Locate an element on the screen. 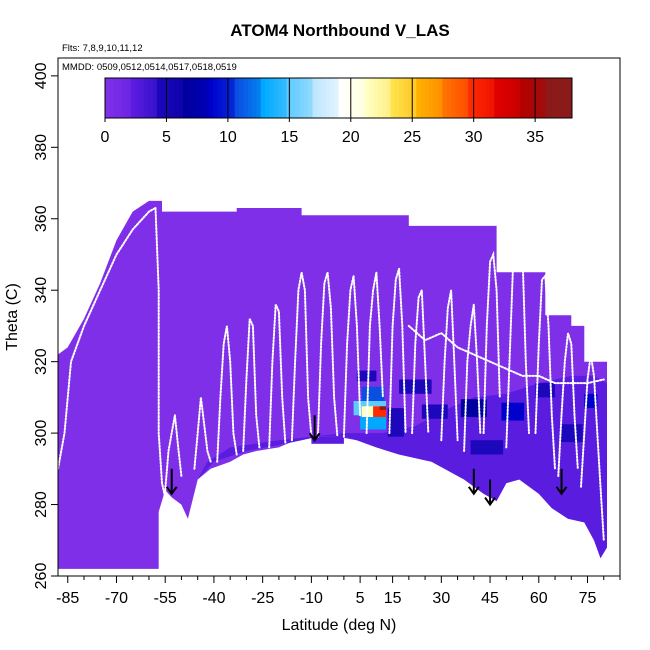 The width and height of the screenshot is (650, 650). x-tick-label: -55 is located at coordinates (165, 598).